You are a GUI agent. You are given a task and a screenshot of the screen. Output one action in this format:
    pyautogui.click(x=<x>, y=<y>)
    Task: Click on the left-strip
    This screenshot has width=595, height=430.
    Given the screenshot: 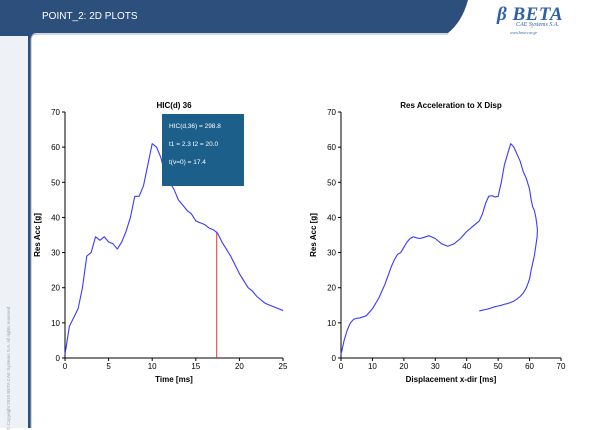 What is the action you would take?
    pyautogui.click(x=14, y=232)
    